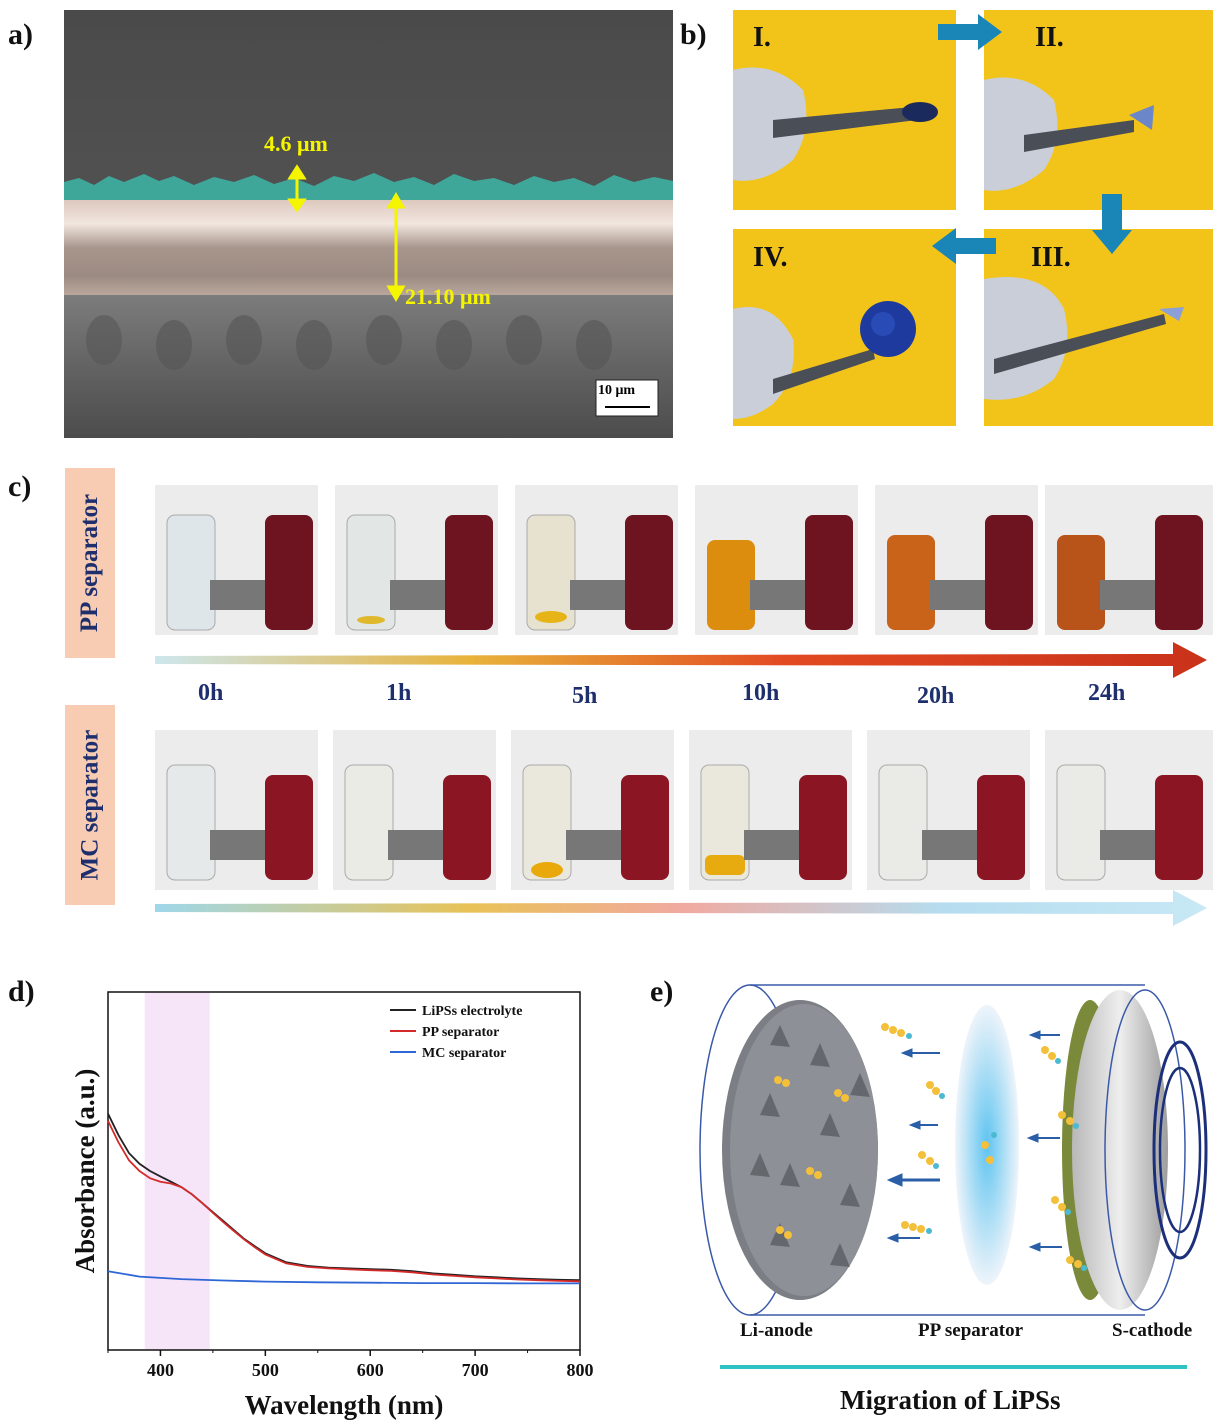 Image resolution: width=1213 pixels, height=1421 pixels. Describe the element at coordinates (770, 257) in the screenshot. I see `step-label-4: IV.` at that location.